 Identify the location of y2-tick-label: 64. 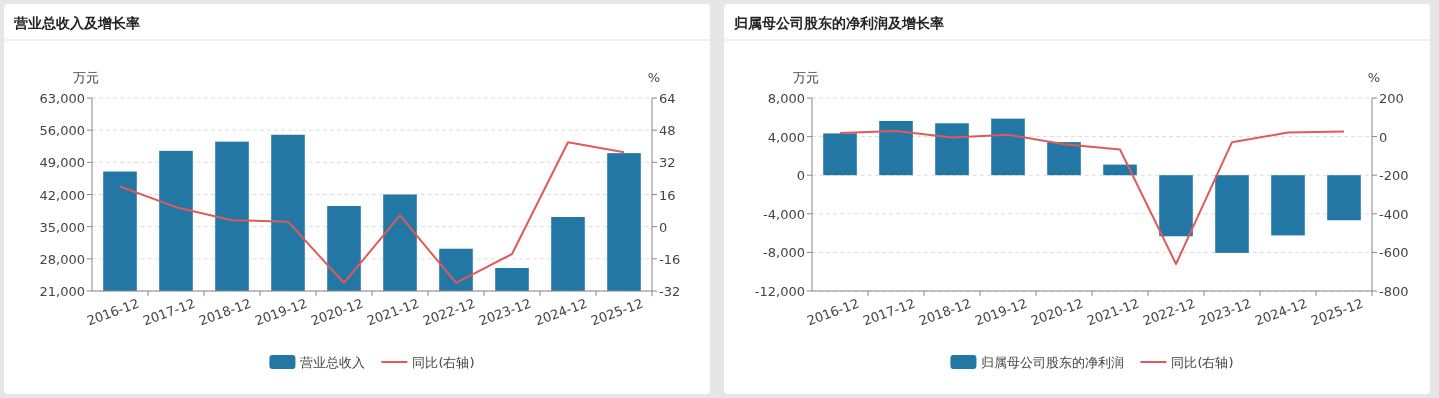
(667, 98).